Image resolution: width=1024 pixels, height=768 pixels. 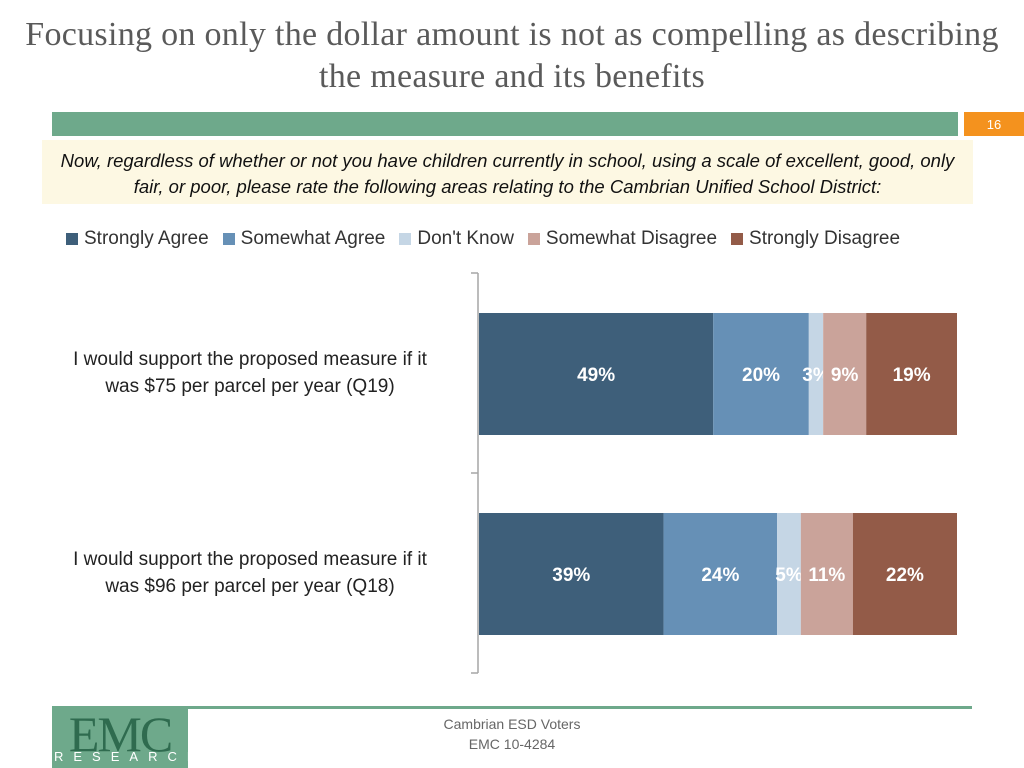 What do you see at coordinates (512, 707) in the screenshot?
I see `footer-accent-line` at bounding box center [512, 707].